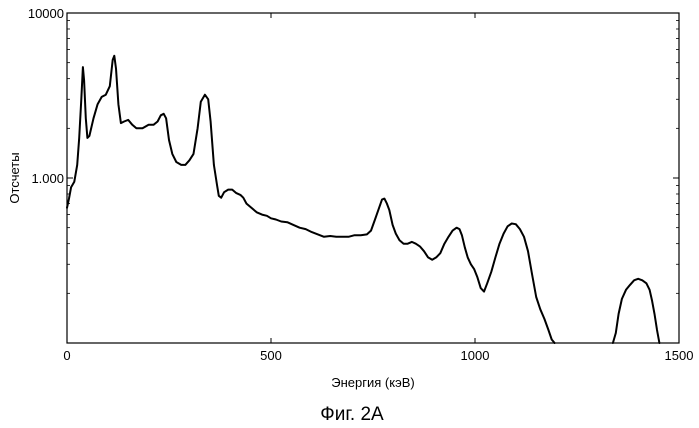 The height and width of the screenshot is (428, 699). What do you see at coordinates (352, 414) in the screenshot?
I see `figure-caption: Фиг. 2А` at bounding box center [352, 414].